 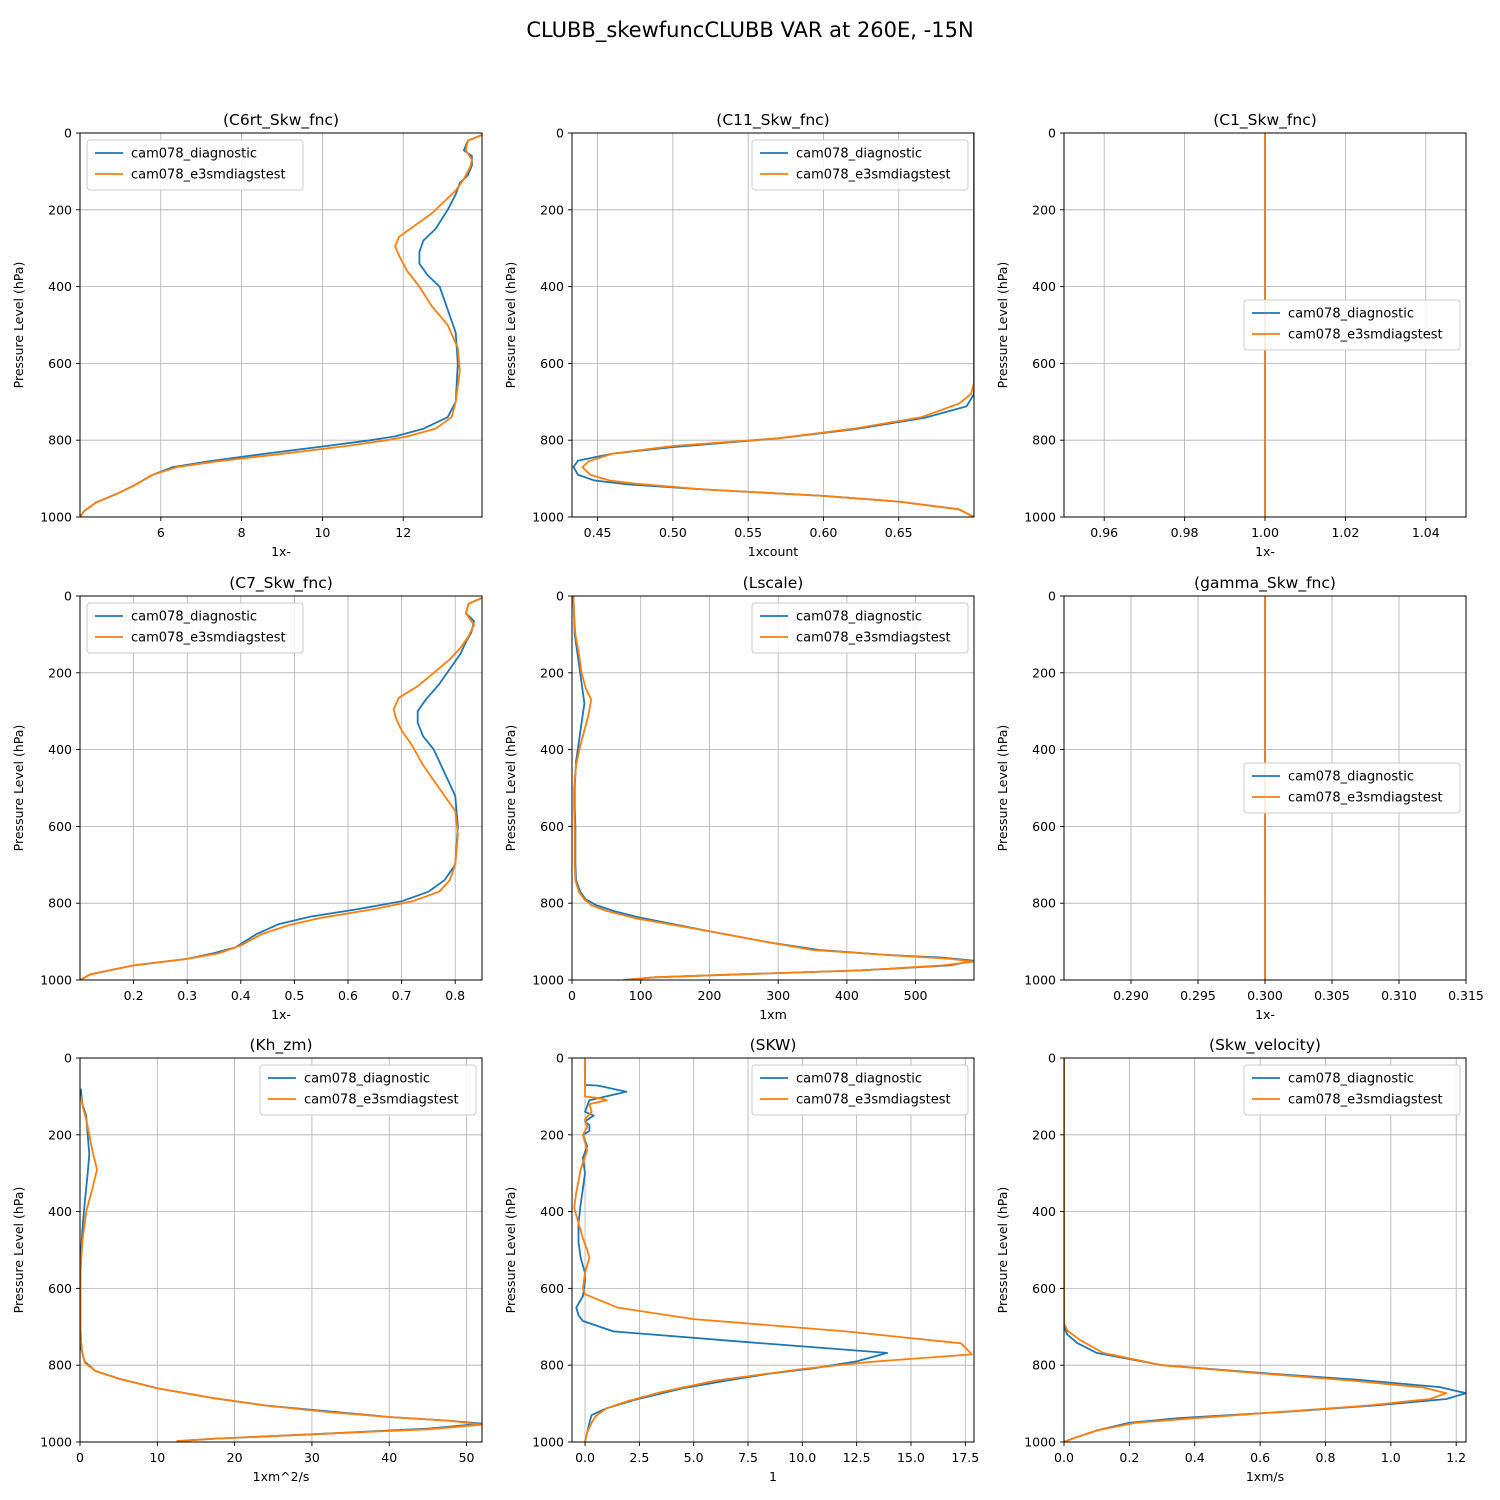 What do you see at coordinates (857, 1457) in the screenshot?
I see `x-tick-label: 12.5` at bounding box center [857, 1457].